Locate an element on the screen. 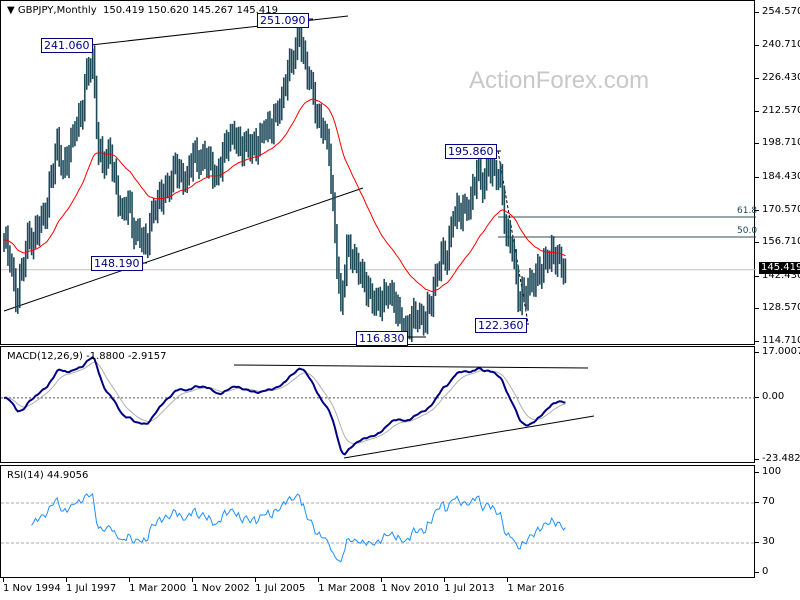 This screenshot has width=800, height=600. time-axis-label: 1 Jul 2005 is located at coordinates (280, 588).